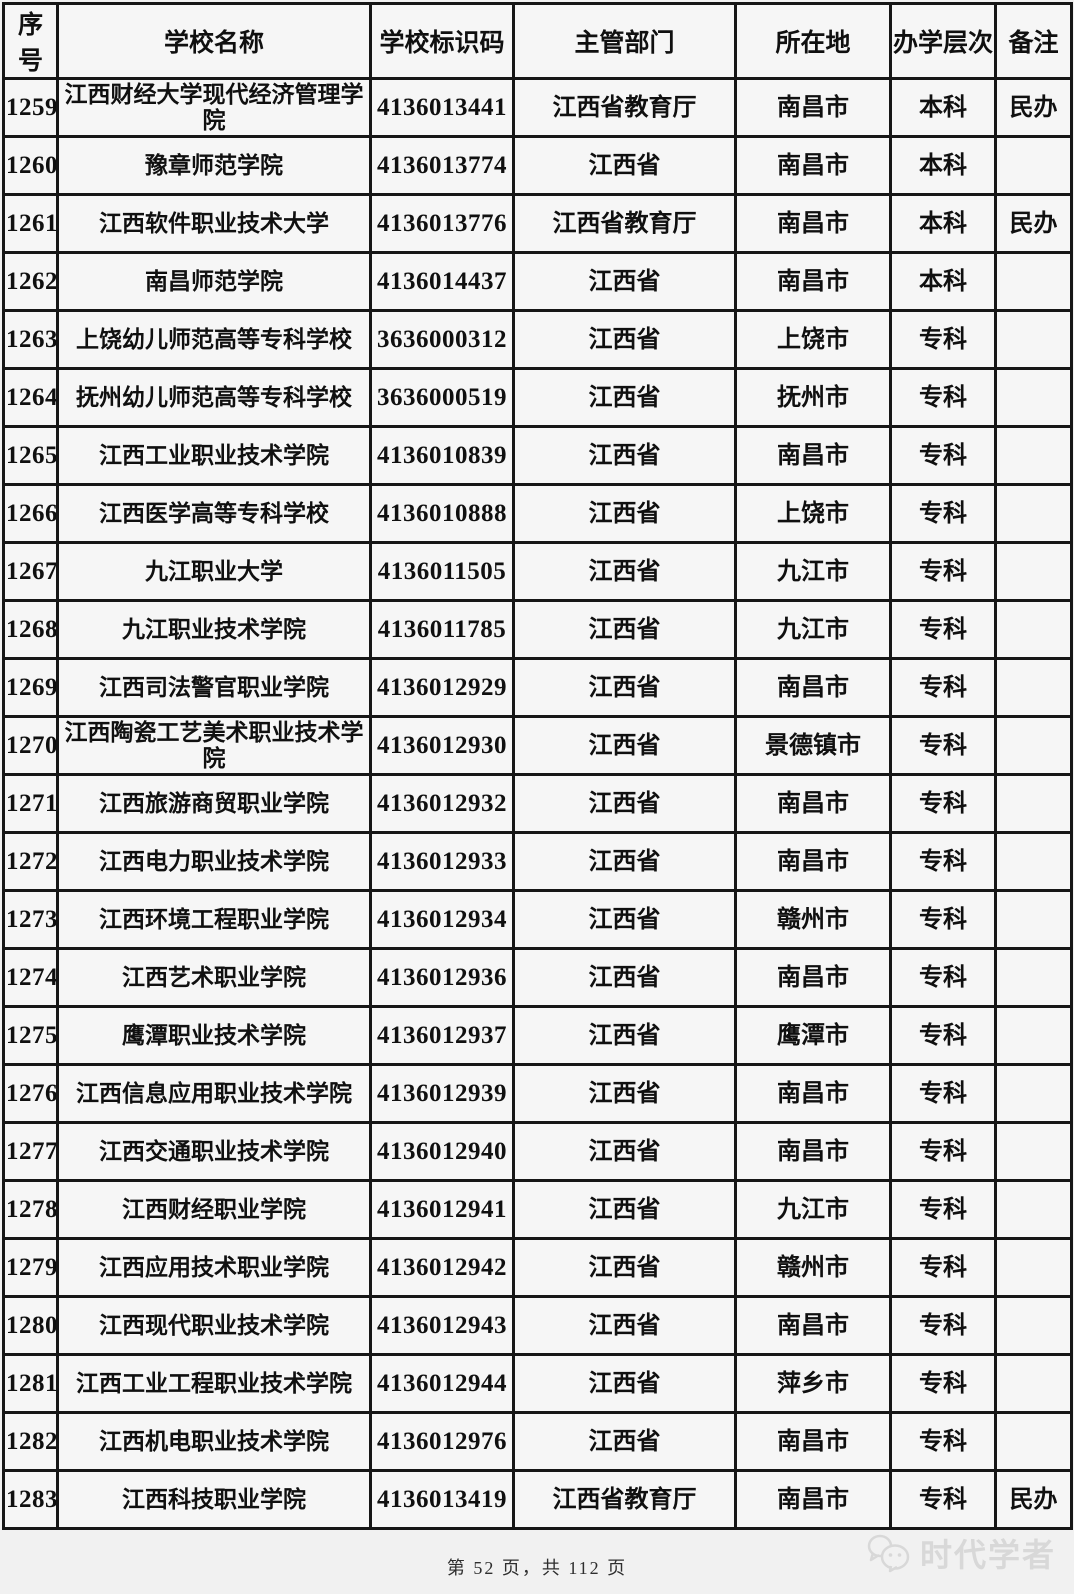  I want to click on cell-level: 本科, so click(943, 107).